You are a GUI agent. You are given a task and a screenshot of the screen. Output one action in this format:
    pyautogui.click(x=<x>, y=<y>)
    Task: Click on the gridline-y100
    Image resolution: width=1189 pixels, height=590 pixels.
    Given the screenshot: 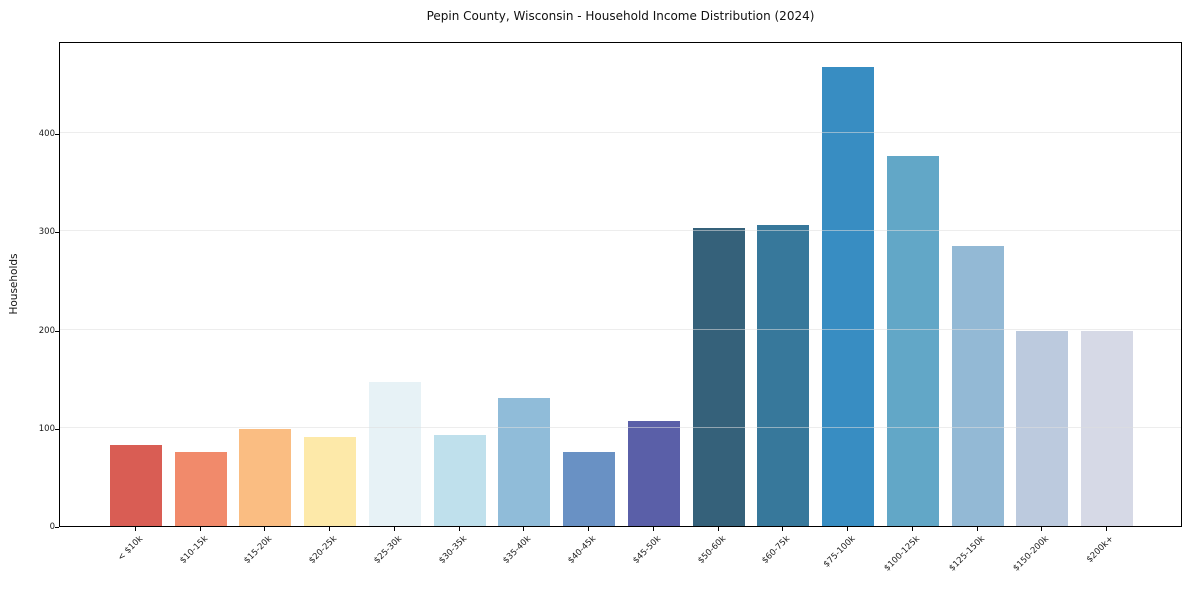 What is the action you would take?
    pyautogui.click(x=620, y=427)
    